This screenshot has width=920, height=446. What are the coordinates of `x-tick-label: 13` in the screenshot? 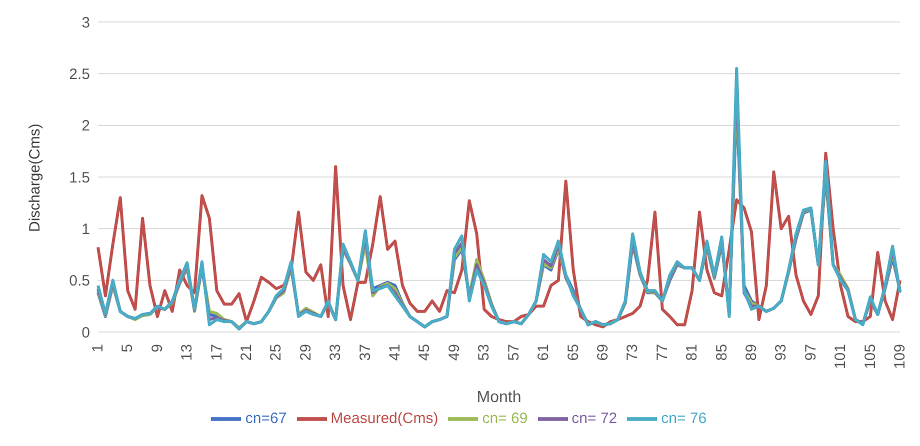 It's located at (187, 352).